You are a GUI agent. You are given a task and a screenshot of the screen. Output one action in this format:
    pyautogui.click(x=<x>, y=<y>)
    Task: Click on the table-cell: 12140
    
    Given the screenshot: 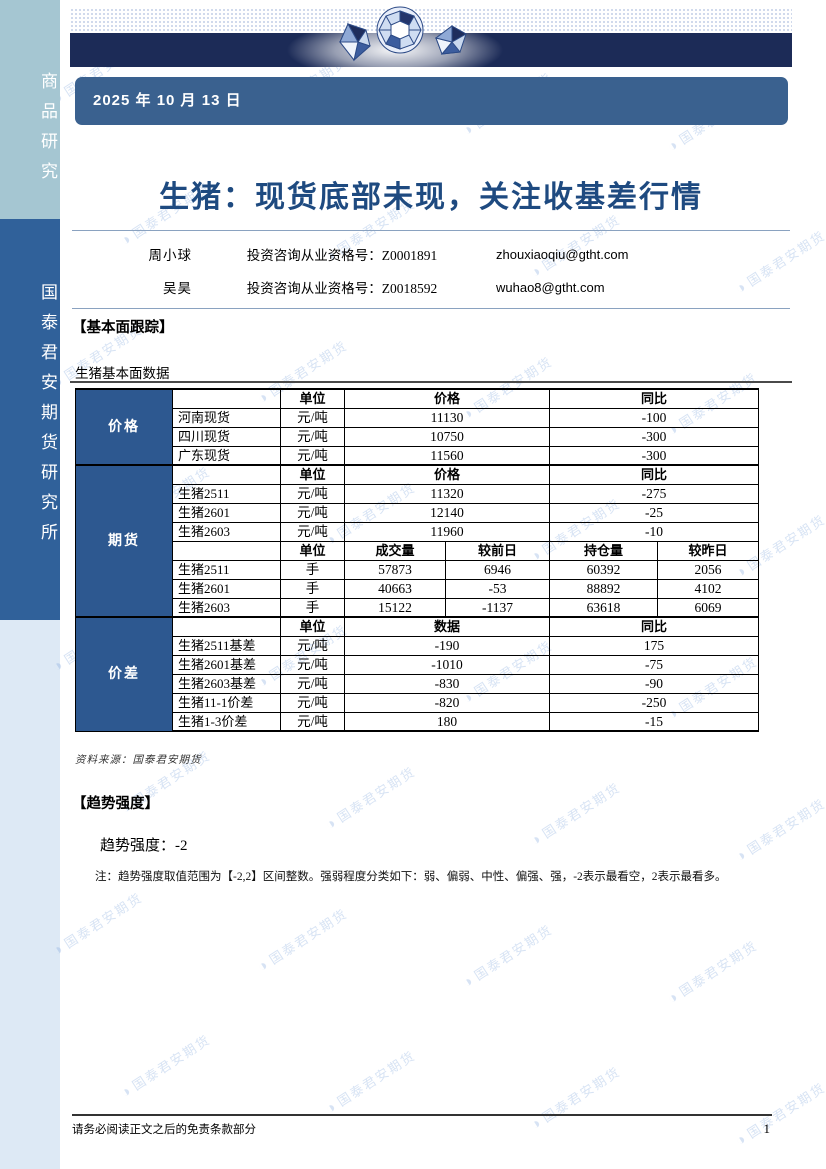 What is the action you would take?
    pyautogui.click(x=447, y=512)
    